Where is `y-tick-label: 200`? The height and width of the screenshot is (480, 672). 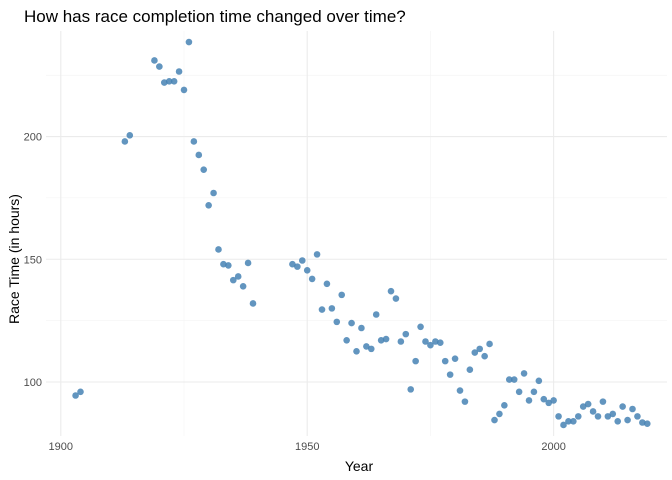 y-tick-label: 200 is located at coordinates (33, 138).